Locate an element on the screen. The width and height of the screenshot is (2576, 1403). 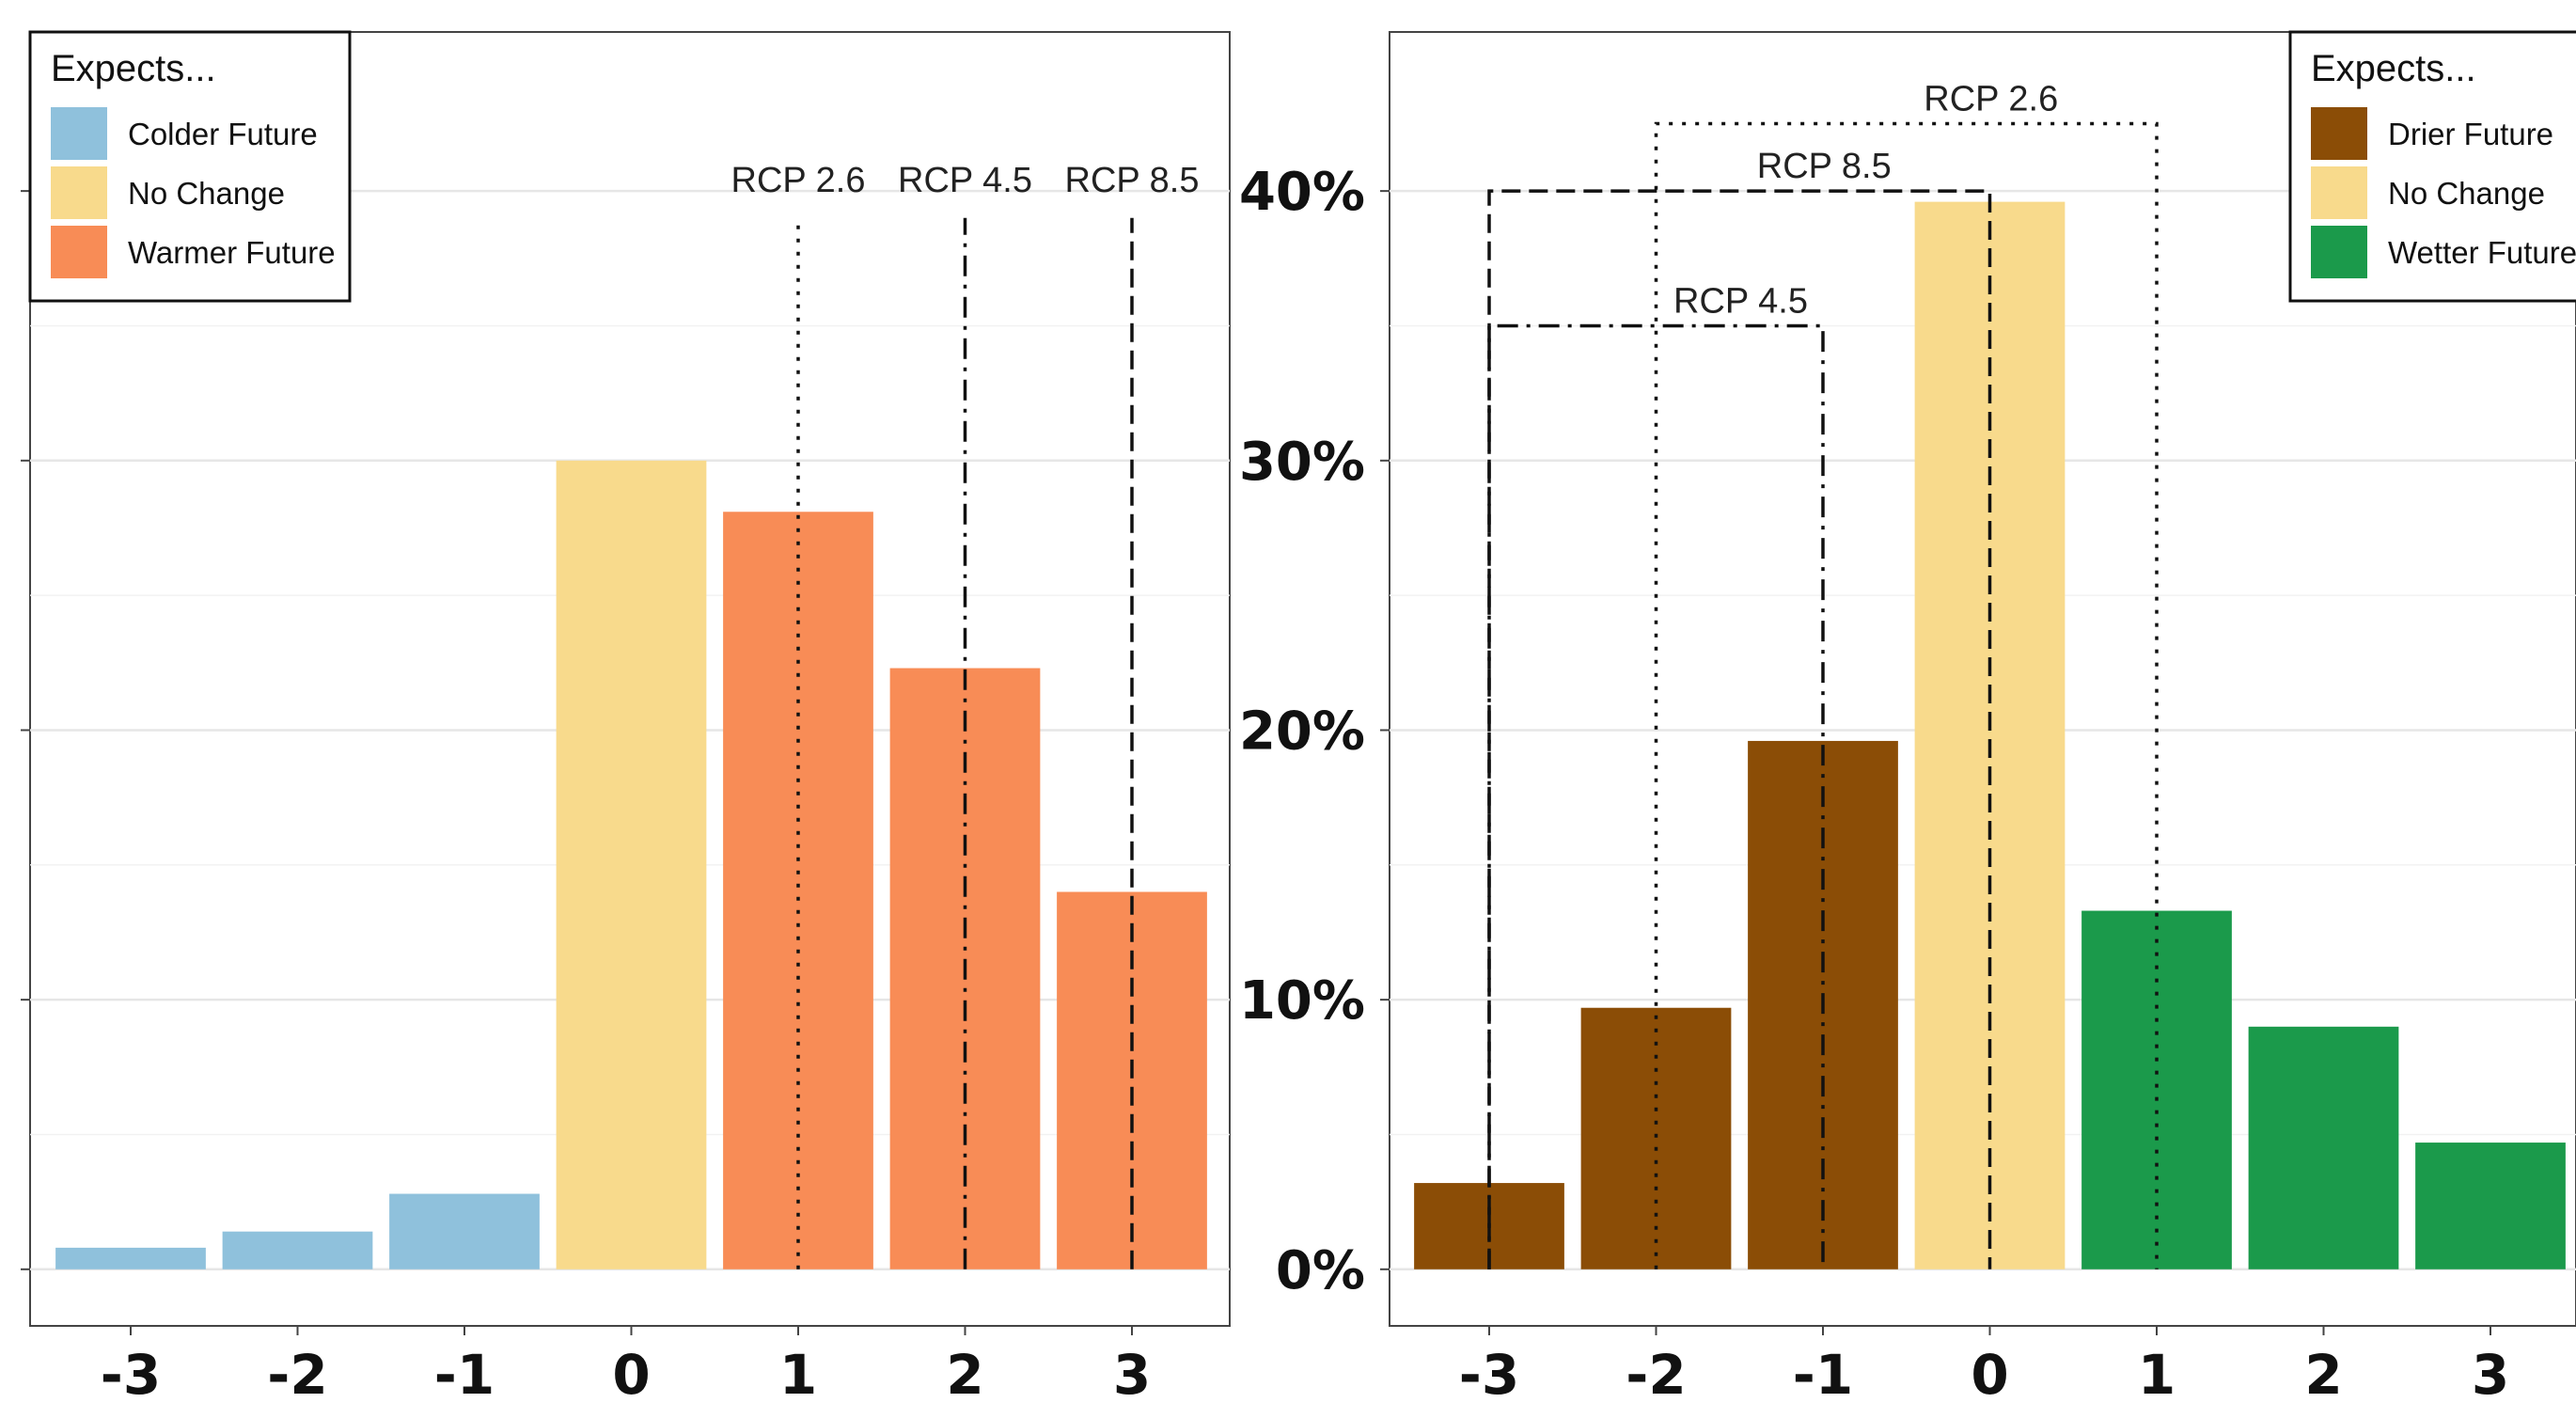
reference-bracket-label: RCP 4.5 is located at coordinates (1741, 301).